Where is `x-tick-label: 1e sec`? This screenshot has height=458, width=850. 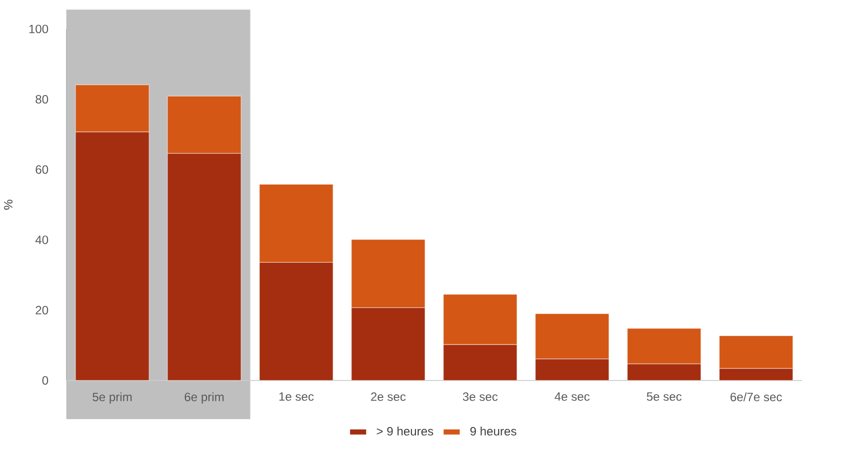 x-tick-label: 1e sec is located at coordinates (296, 396).